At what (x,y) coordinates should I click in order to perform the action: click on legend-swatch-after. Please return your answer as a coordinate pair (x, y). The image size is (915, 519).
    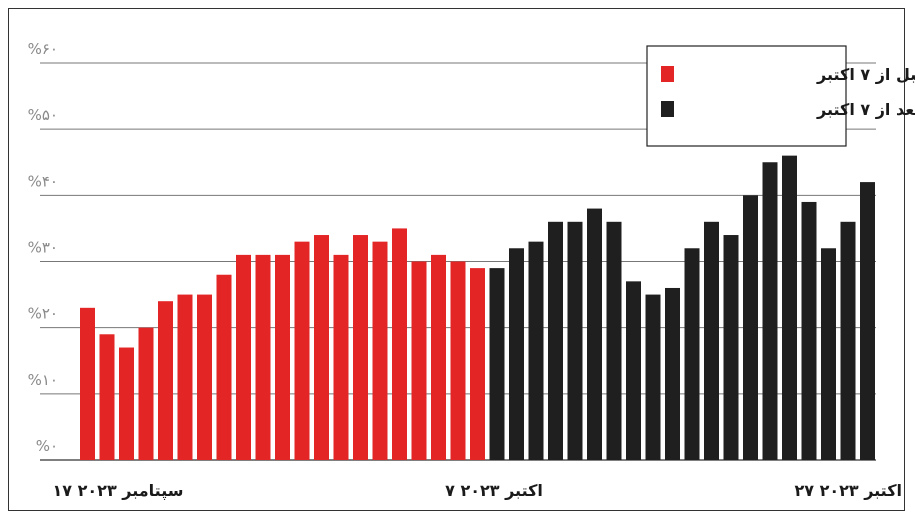
    Looking at the image, I should click on (667, 109).